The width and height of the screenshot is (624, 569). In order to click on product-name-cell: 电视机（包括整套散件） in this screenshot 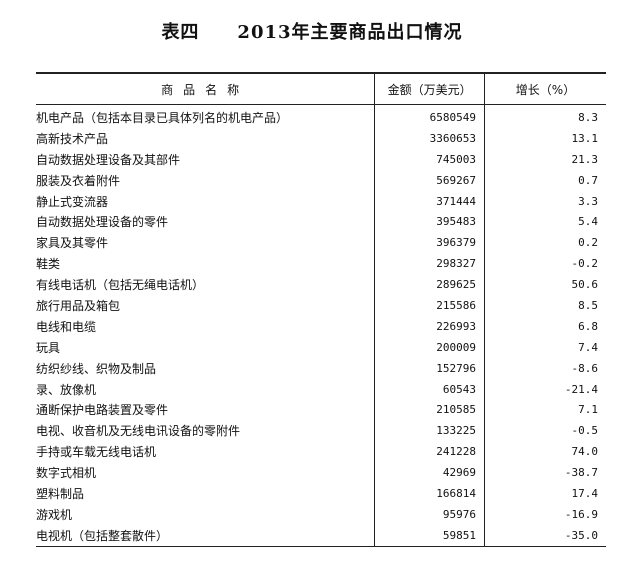, I will do `click(205, 535)`.